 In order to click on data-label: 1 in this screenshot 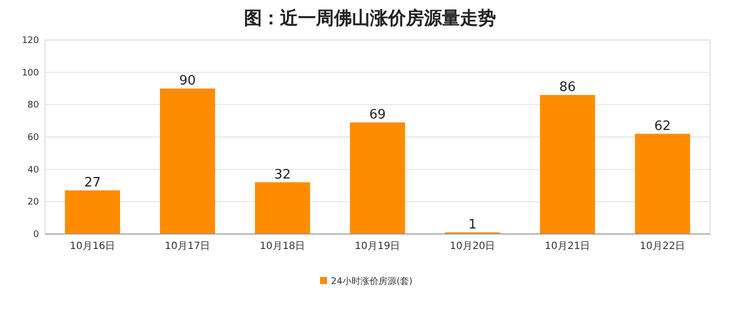, I will do `click(472, 224)`.